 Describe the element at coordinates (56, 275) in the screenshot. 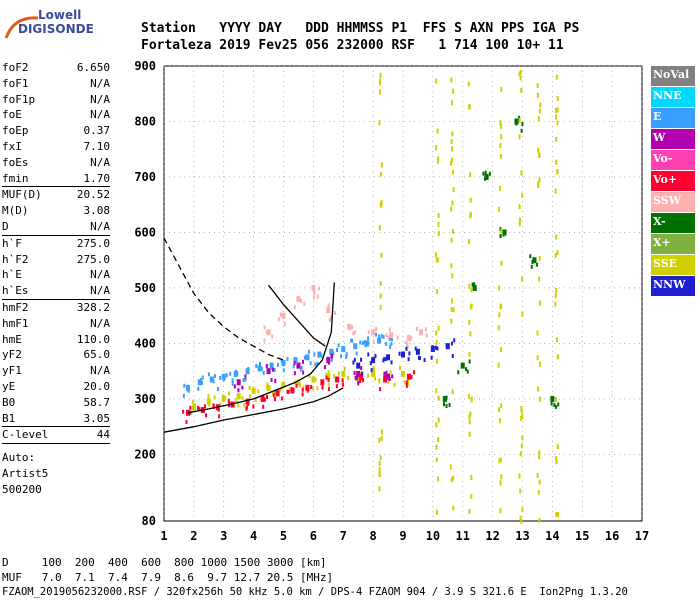

I see `param-row: h`E N/A` at that location.